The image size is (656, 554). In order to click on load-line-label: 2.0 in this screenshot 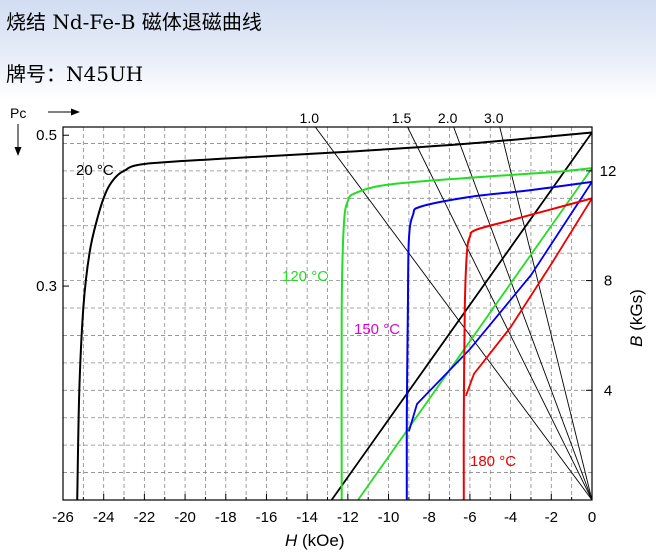, I will do `click(448, 118)`.